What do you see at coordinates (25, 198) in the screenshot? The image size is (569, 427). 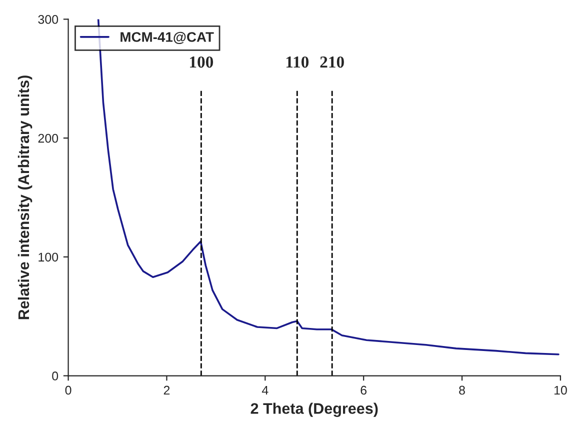 I see `y-axis-title: Relative intensity (Arbitrary units)` at bounding box center [25, 198].